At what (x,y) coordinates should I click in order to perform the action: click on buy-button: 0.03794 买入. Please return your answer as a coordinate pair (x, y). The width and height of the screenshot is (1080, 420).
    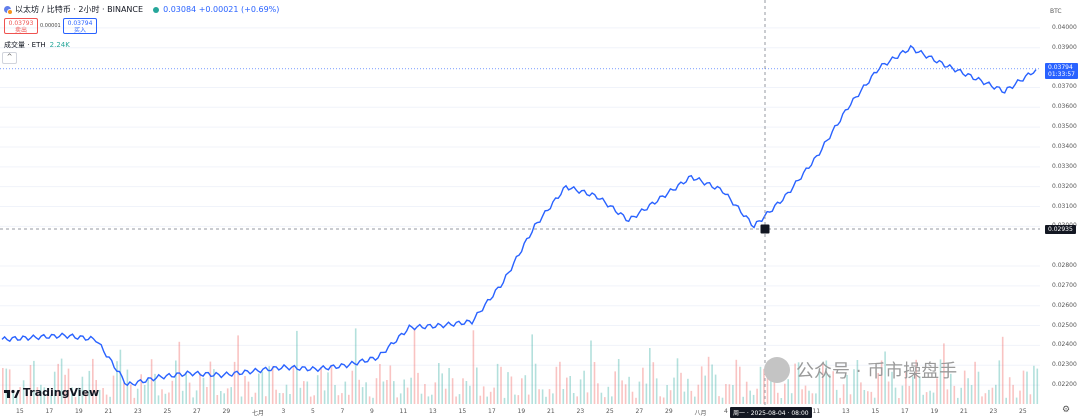
    Looking at the image, I should click on (80, 26).